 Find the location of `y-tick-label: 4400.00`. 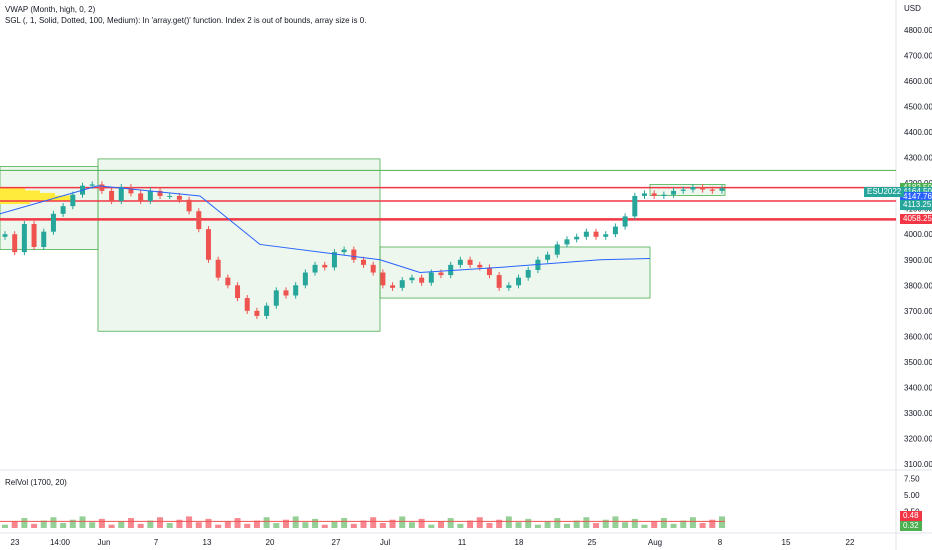

y-tick-label: 4400.00 is located at coordinates (918, 132).